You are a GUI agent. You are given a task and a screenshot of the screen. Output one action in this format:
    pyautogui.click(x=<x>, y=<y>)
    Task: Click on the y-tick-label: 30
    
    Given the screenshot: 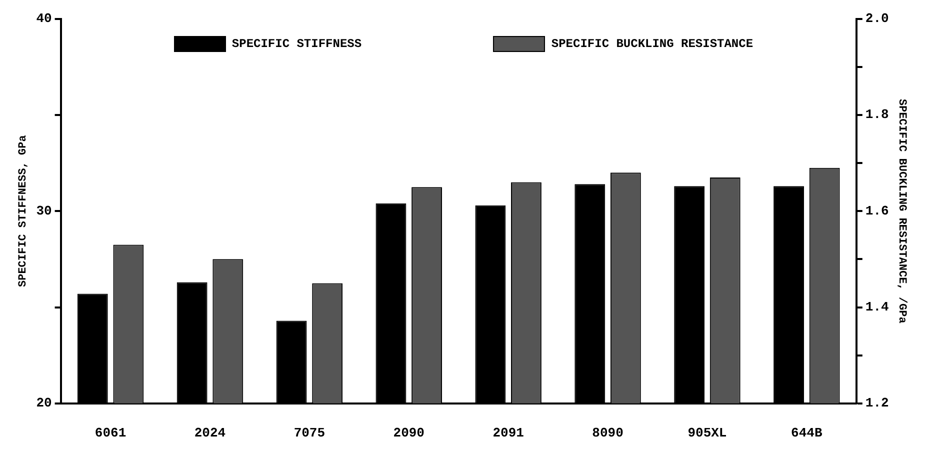 What is the action you would take?
    pyautogui.click(x=44, y=210)
    